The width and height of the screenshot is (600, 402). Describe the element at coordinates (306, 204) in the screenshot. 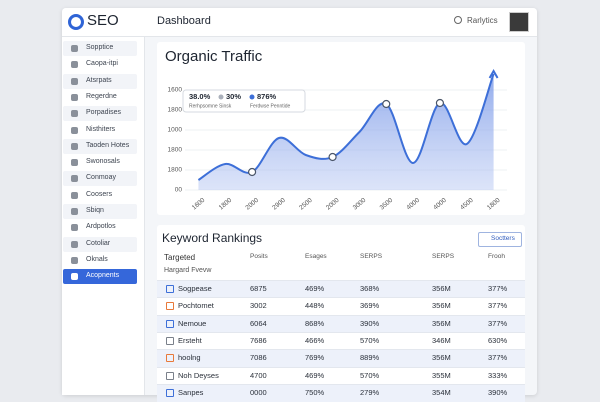

I see `x-tick-label: 2500` at that location.